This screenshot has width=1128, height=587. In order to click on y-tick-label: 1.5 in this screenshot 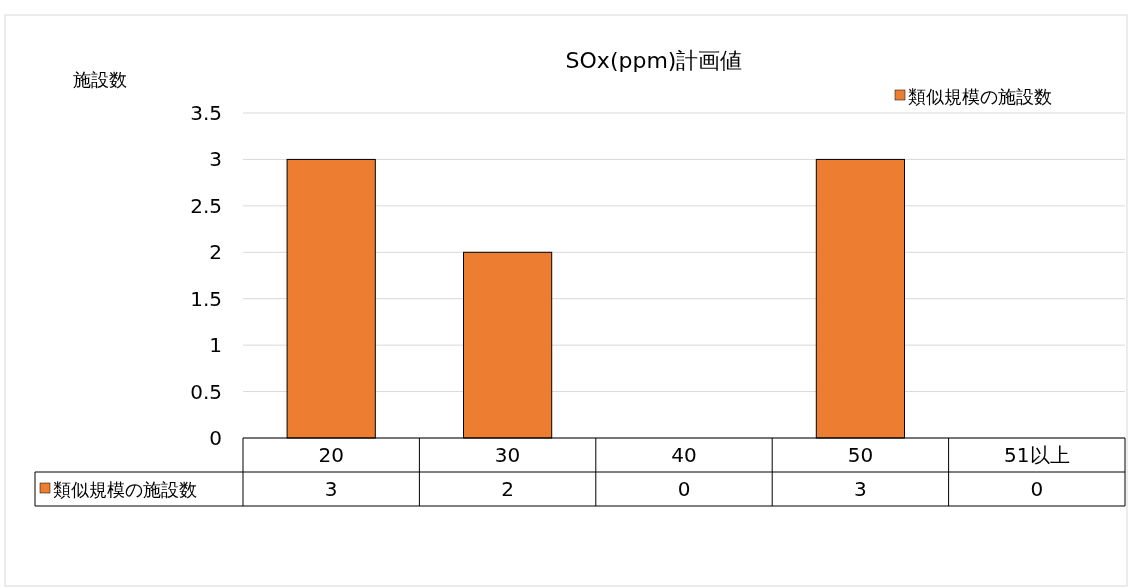, I will do `click(206, 298)`.